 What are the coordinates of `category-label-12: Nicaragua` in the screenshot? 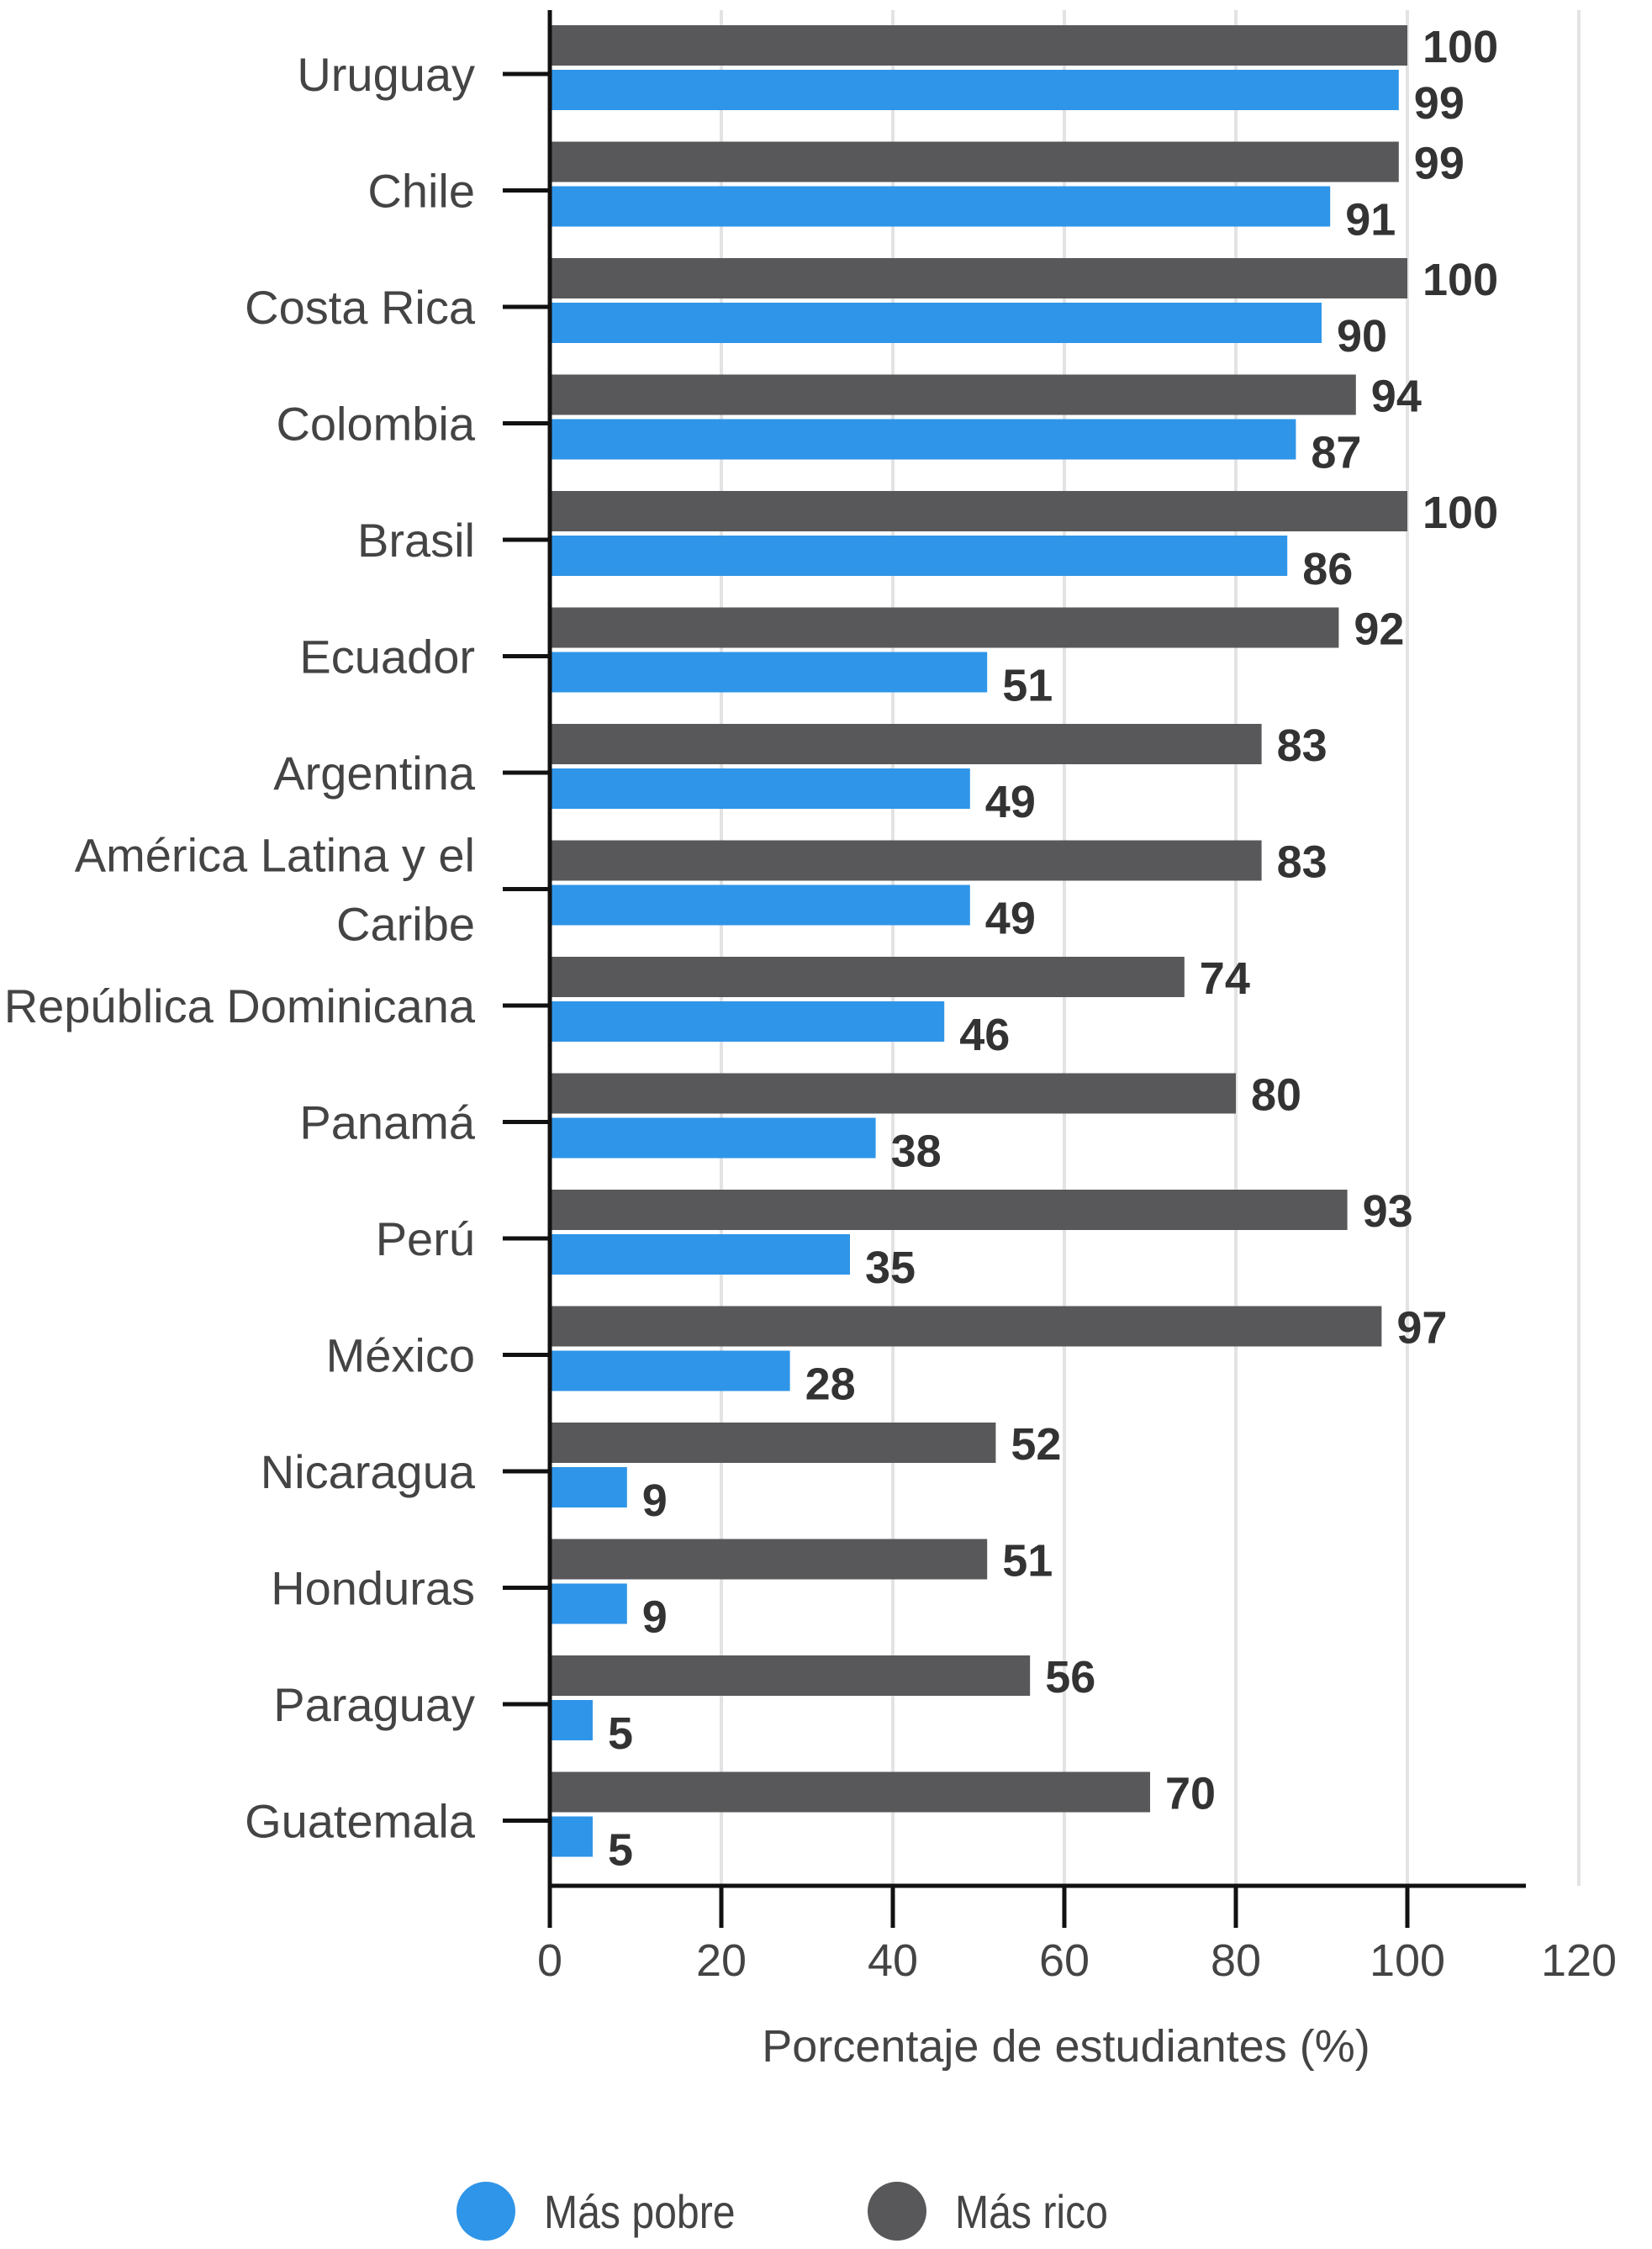 It's located at (368, 1471).